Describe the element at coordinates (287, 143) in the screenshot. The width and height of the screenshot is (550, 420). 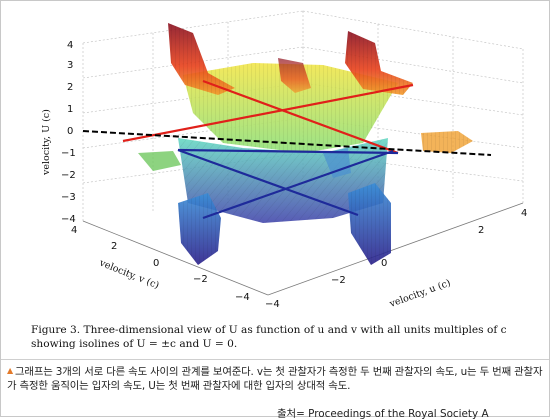
I see `isoline-u-zero` at that location.